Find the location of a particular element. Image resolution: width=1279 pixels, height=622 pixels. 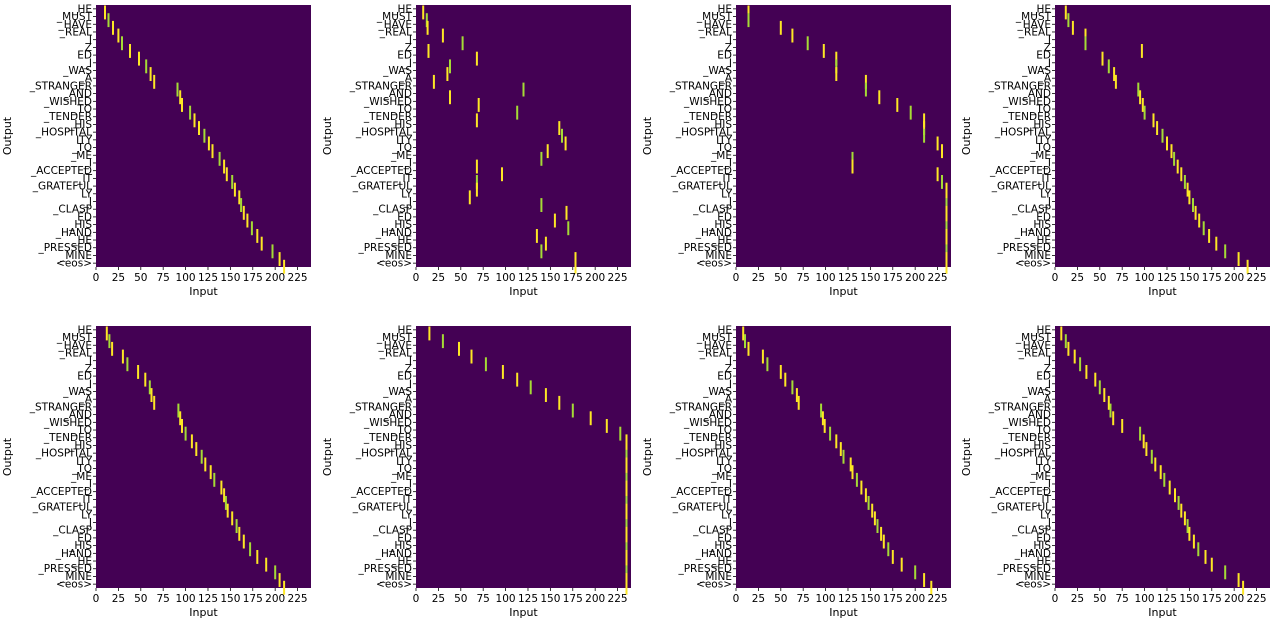

heatmap-background is located at coordinates (843, 136).